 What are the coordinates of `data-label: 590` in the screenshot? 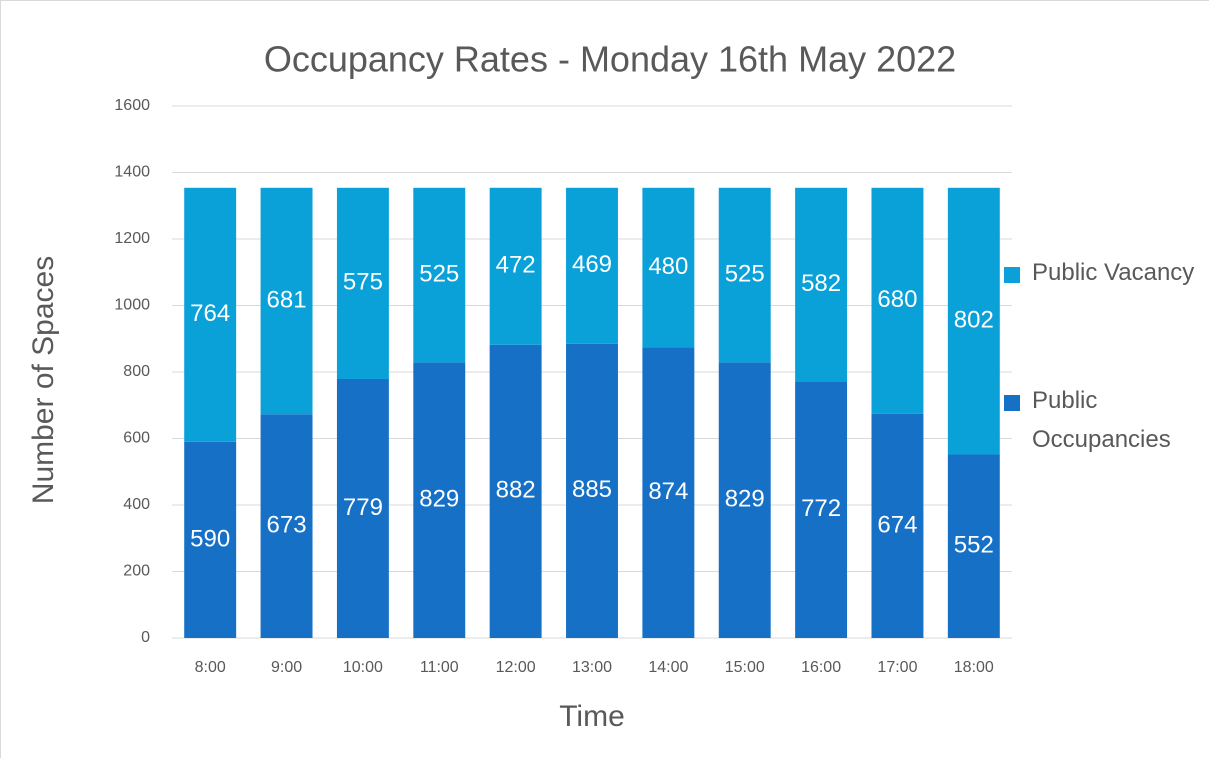 It's located at (210, 538).